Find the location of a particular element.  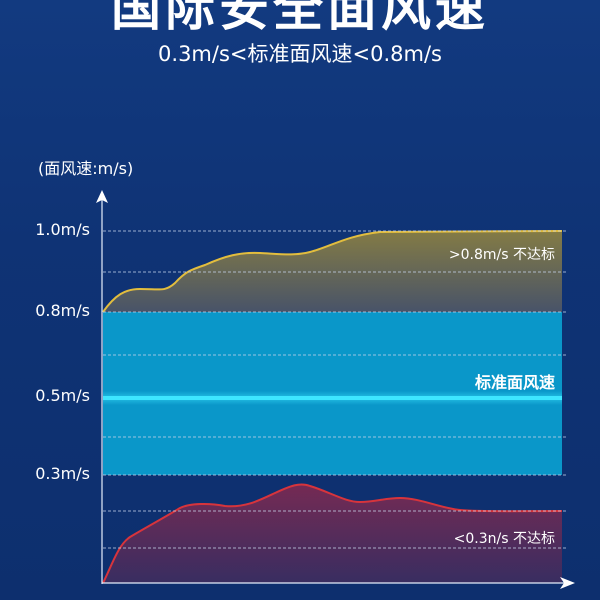

y-tick-1.0: 1.0m/s is located at coordinates (62, 229).